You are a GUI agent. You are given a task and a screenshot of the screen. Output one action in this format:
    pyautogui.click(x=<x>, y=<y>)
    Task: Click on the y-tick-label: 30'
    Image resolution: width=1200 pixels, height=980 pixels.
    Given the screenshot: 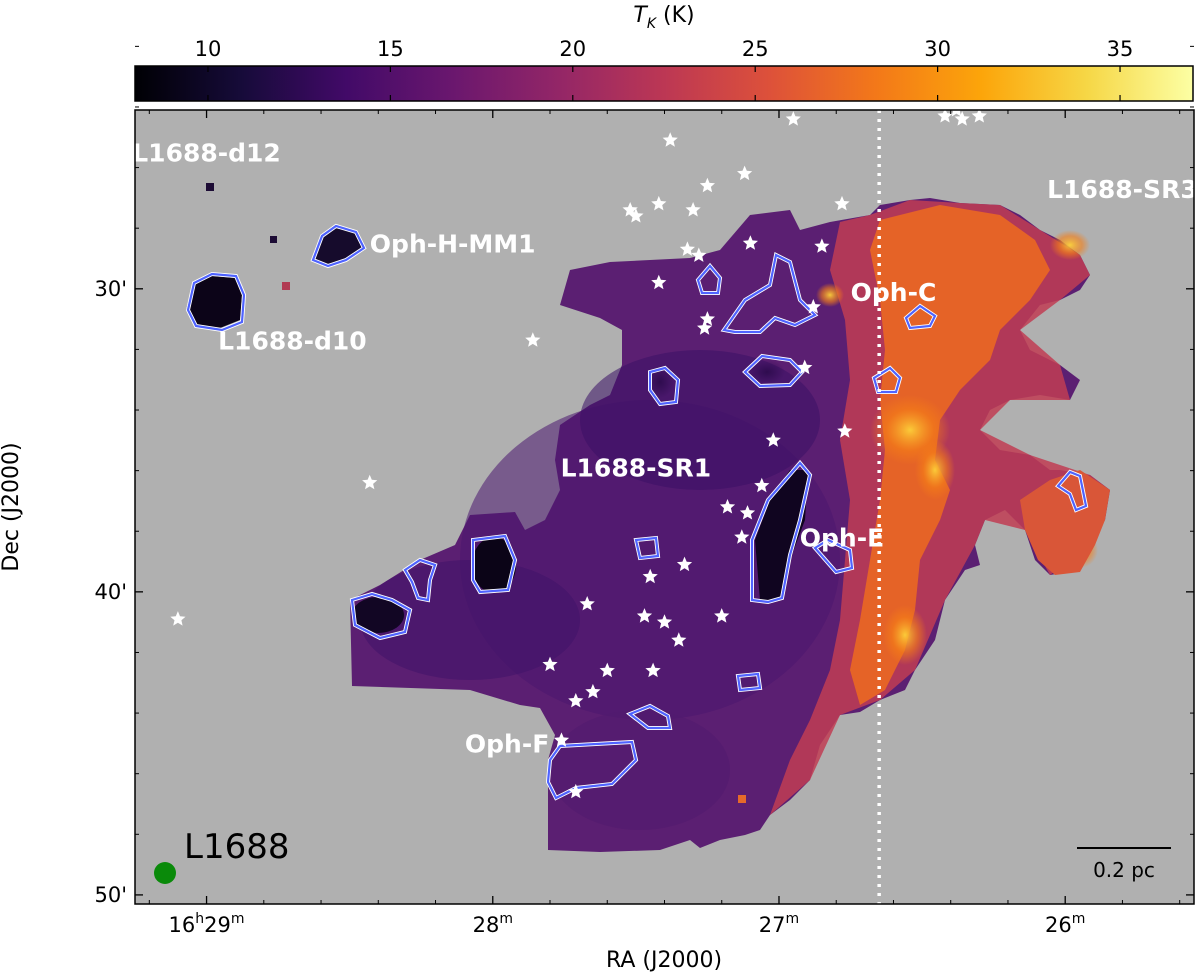 What is the action you would take?
    pyautogui.click(x=111, y=289)
    